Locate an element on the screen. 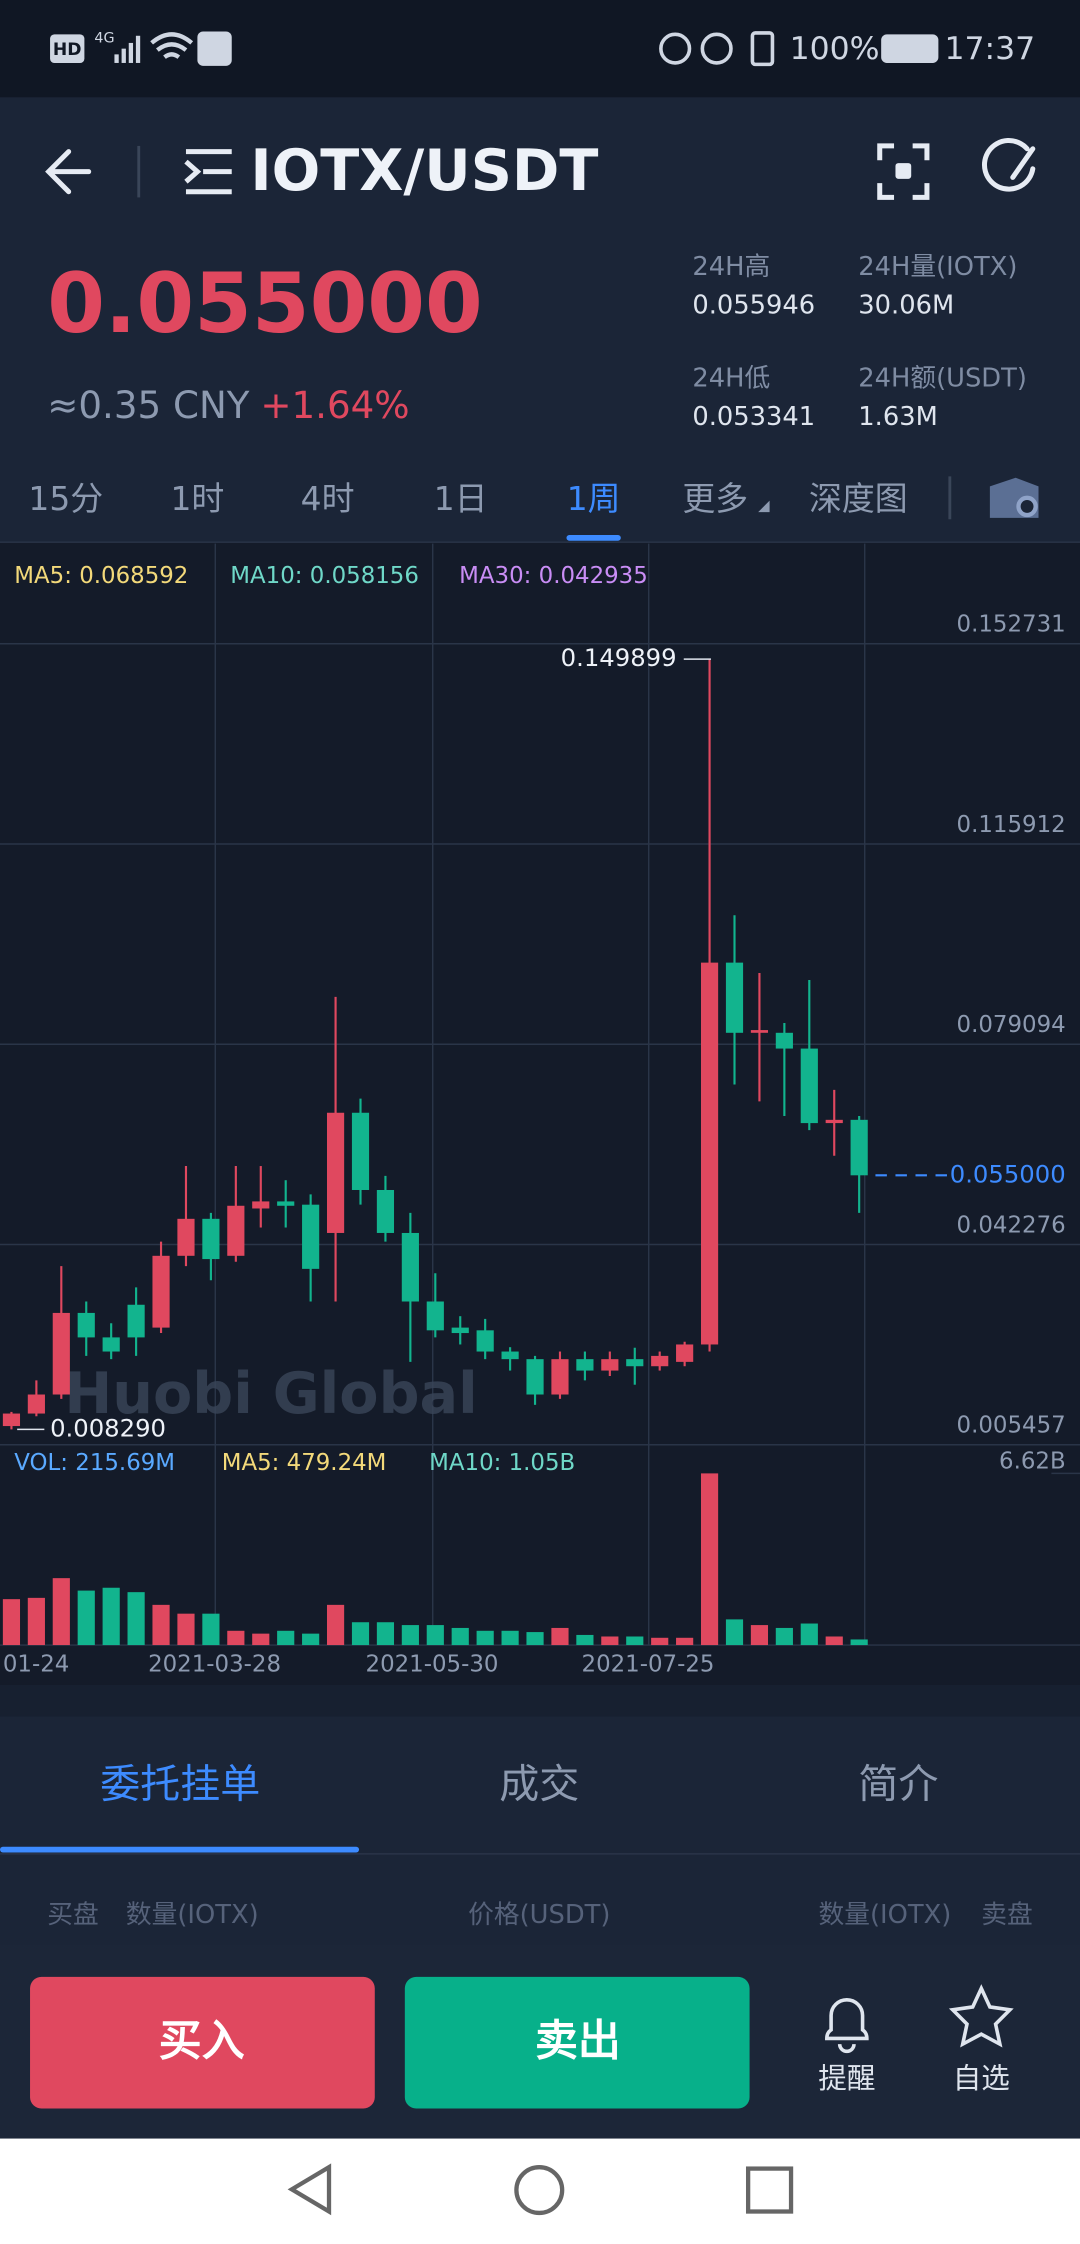  alert-label: 提醒 is located at coordinates (846, 2078).